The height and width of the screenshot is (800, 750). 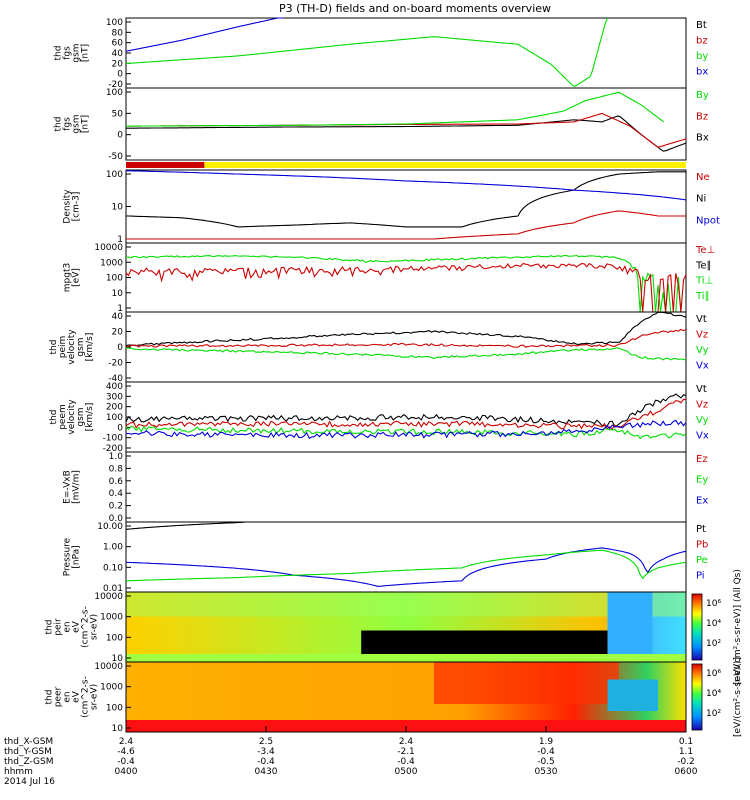 What do you see at coordinates (406, 199) in the screenshot?
I see `series-line-Ni` at bounding box center [406, 199].